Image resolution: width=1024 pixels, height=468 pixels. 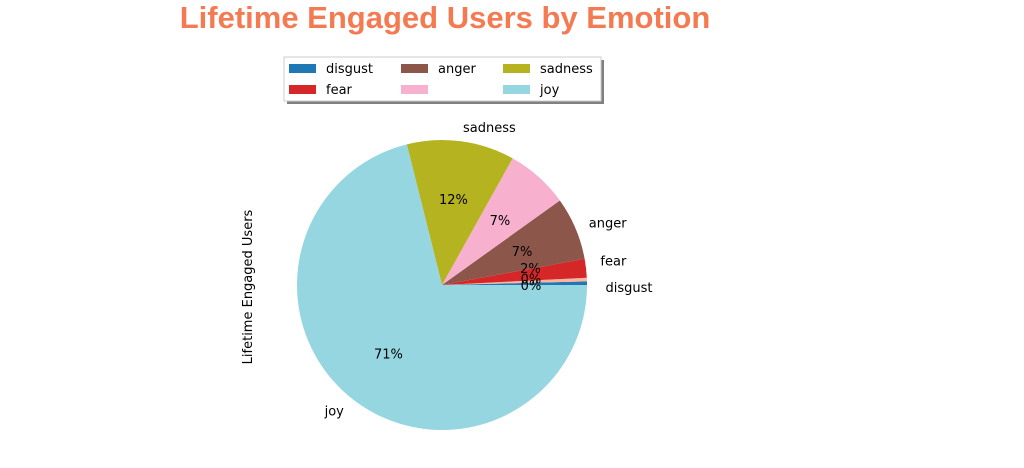 What do you see at coordinates (489, 128) in the screenshot?
I see `slice-label-sadness: sadness` at bounding box center [489, 128].